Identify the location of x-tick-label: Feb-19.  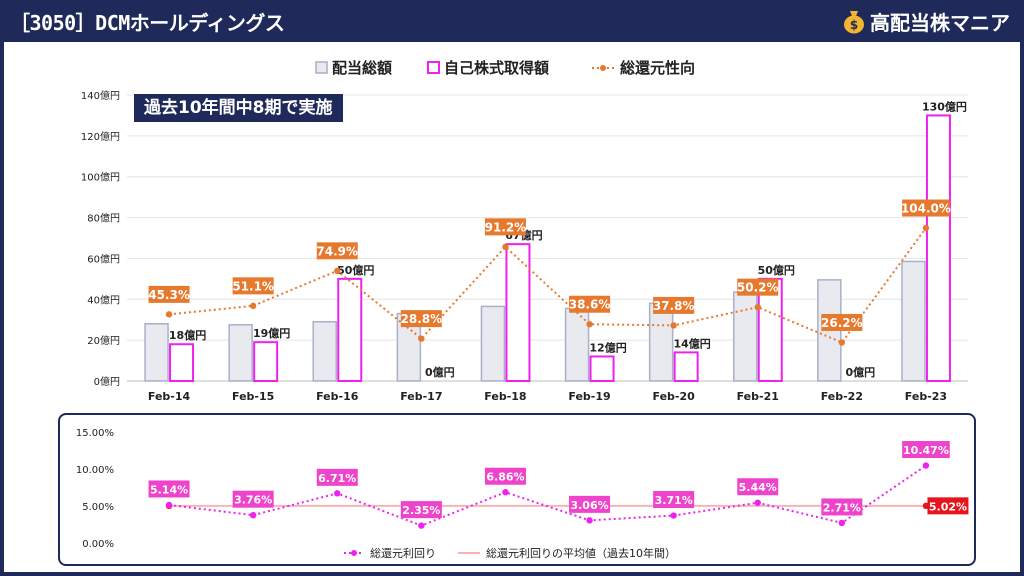
(589, 396).